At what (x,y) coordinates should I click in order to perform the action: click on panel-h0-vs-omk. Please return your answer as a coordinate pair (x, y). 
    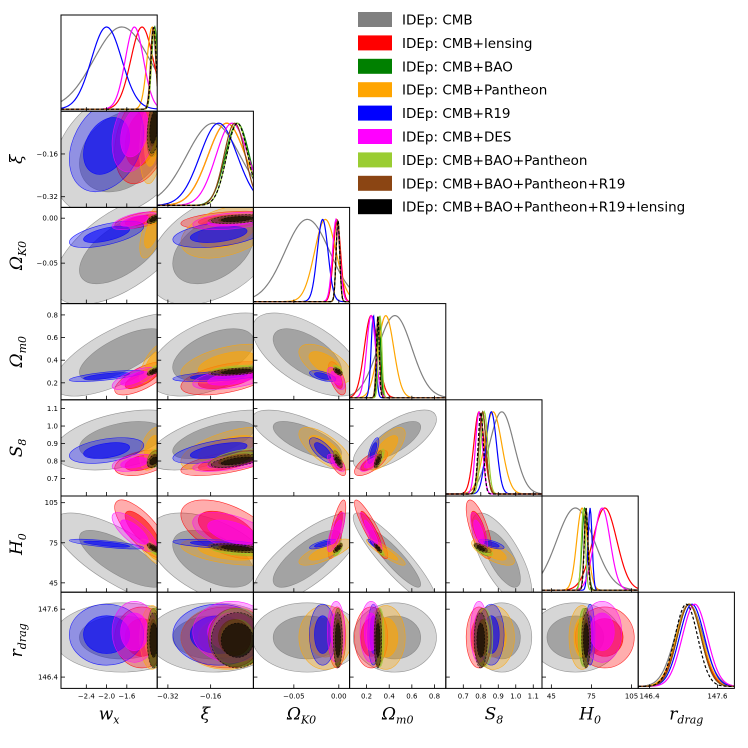
    Looking at the image, I should click on (301, 546).